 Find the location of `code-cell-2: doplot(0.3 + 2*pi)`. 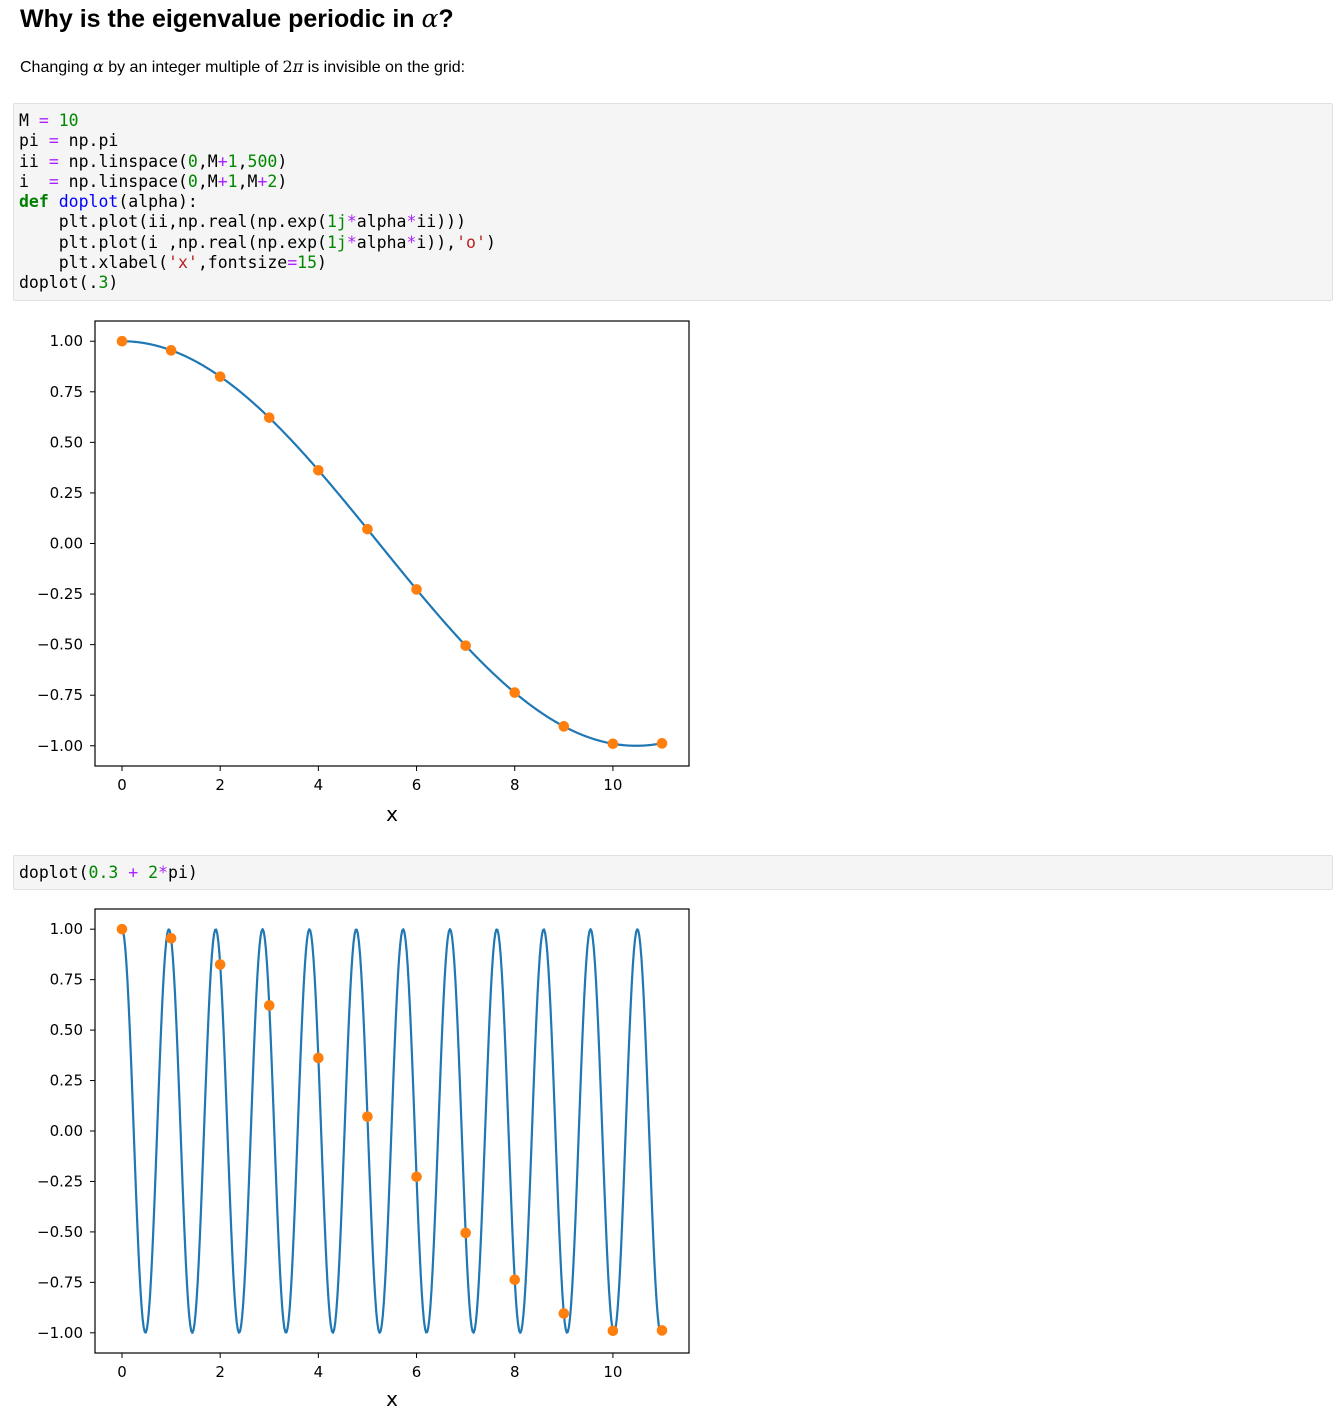

code-cell-2: doplot(0.3 + 2*pi) is located at coordinates (673, 872).